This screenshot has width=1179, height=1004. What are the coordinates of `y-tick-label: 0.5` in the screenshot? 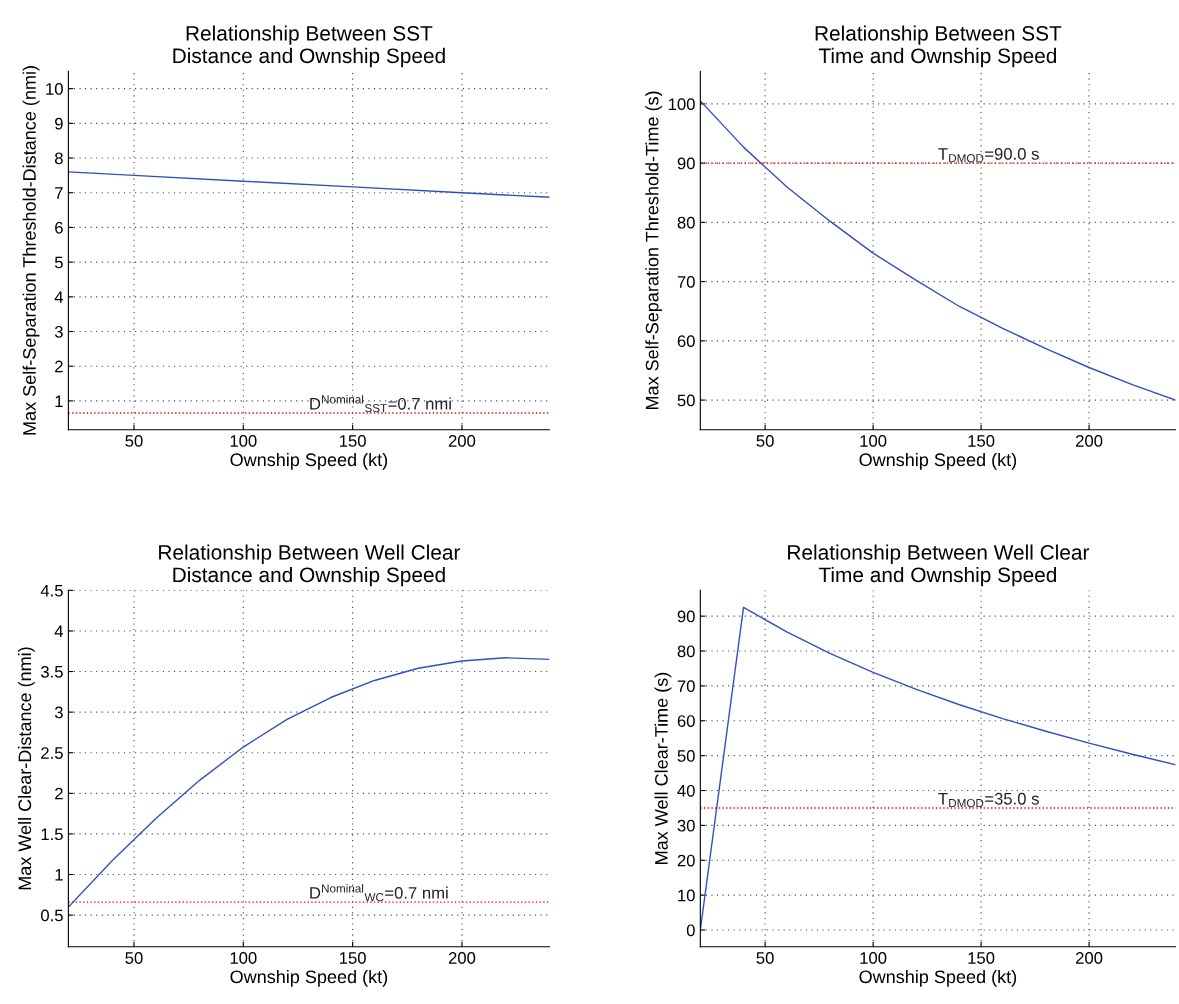 It's located at (52, 915).